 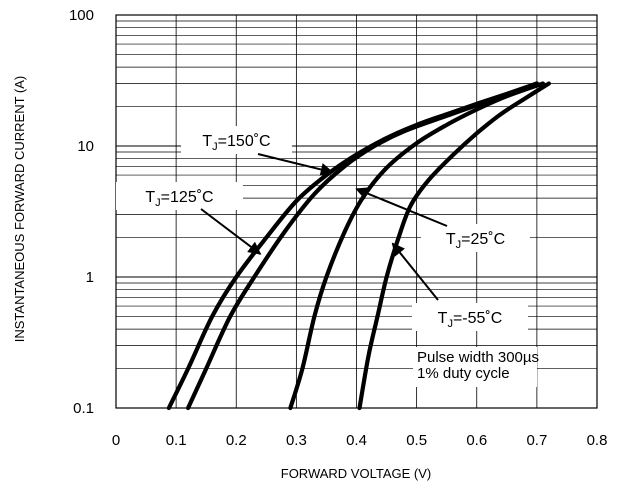 What do you see at coordinates (176, 440) in the screenshot?
I see `x-tick-label: 0.1` at bounding box center [176, 440].